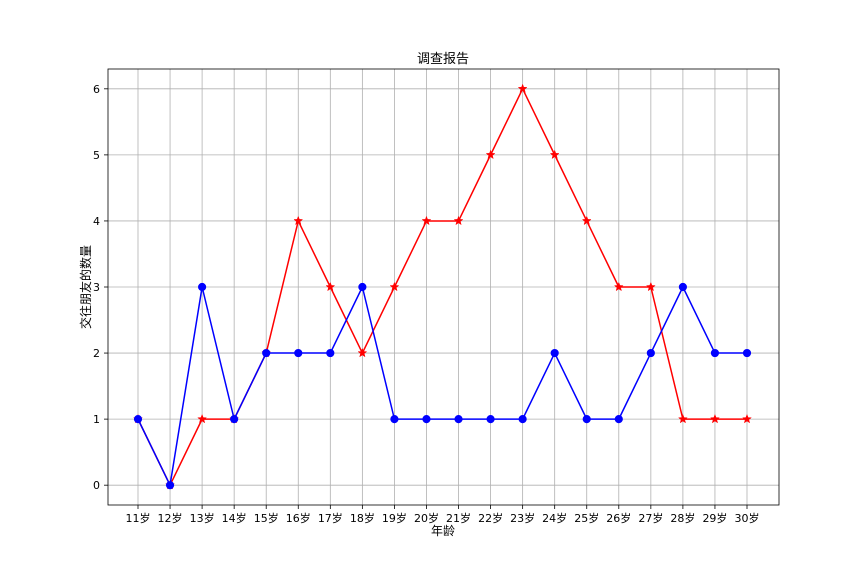  What do you see at coordinates (747, 518) in the screenshot?
I see `x-tick-label: 30岁` at bounding box center [747, 518].